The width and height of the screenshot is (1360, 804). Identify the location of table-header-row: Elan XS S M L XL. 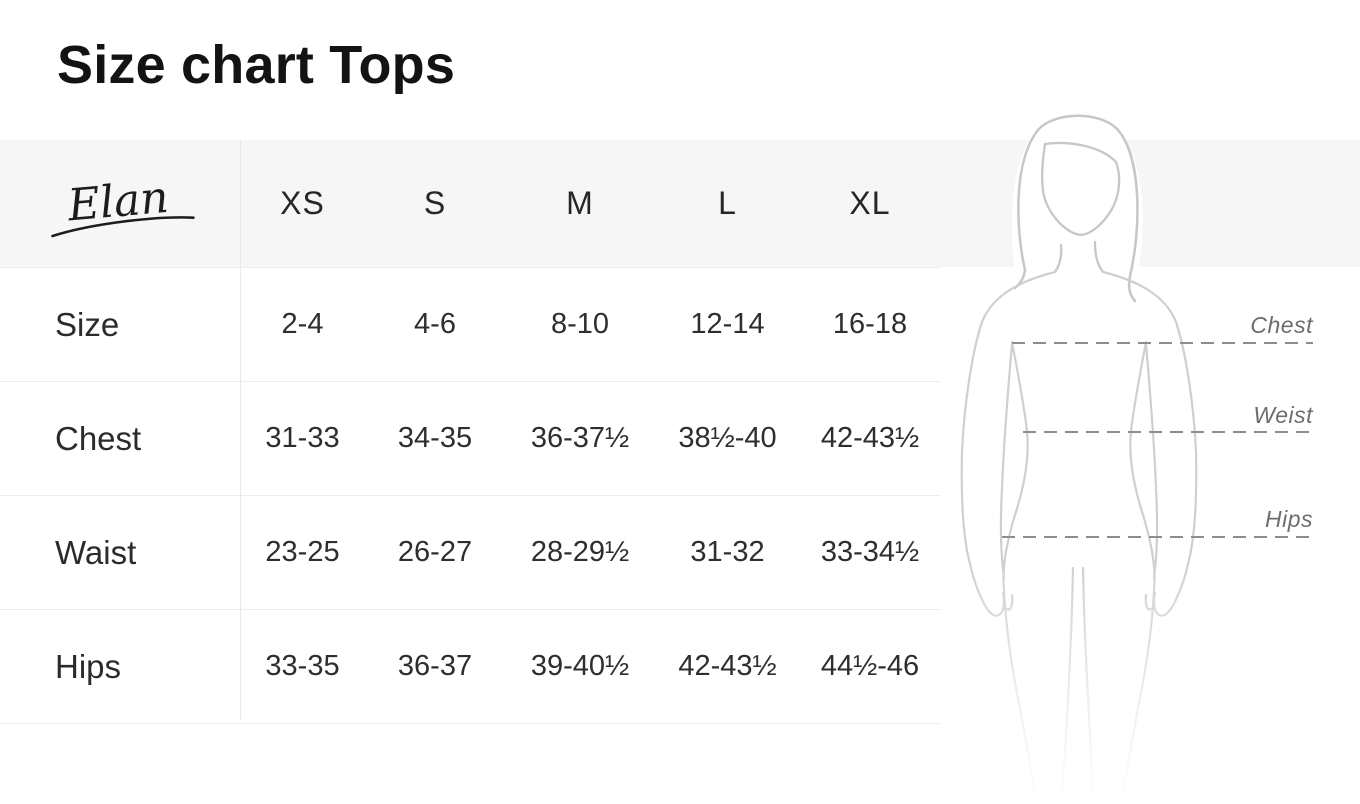
(470, 203).